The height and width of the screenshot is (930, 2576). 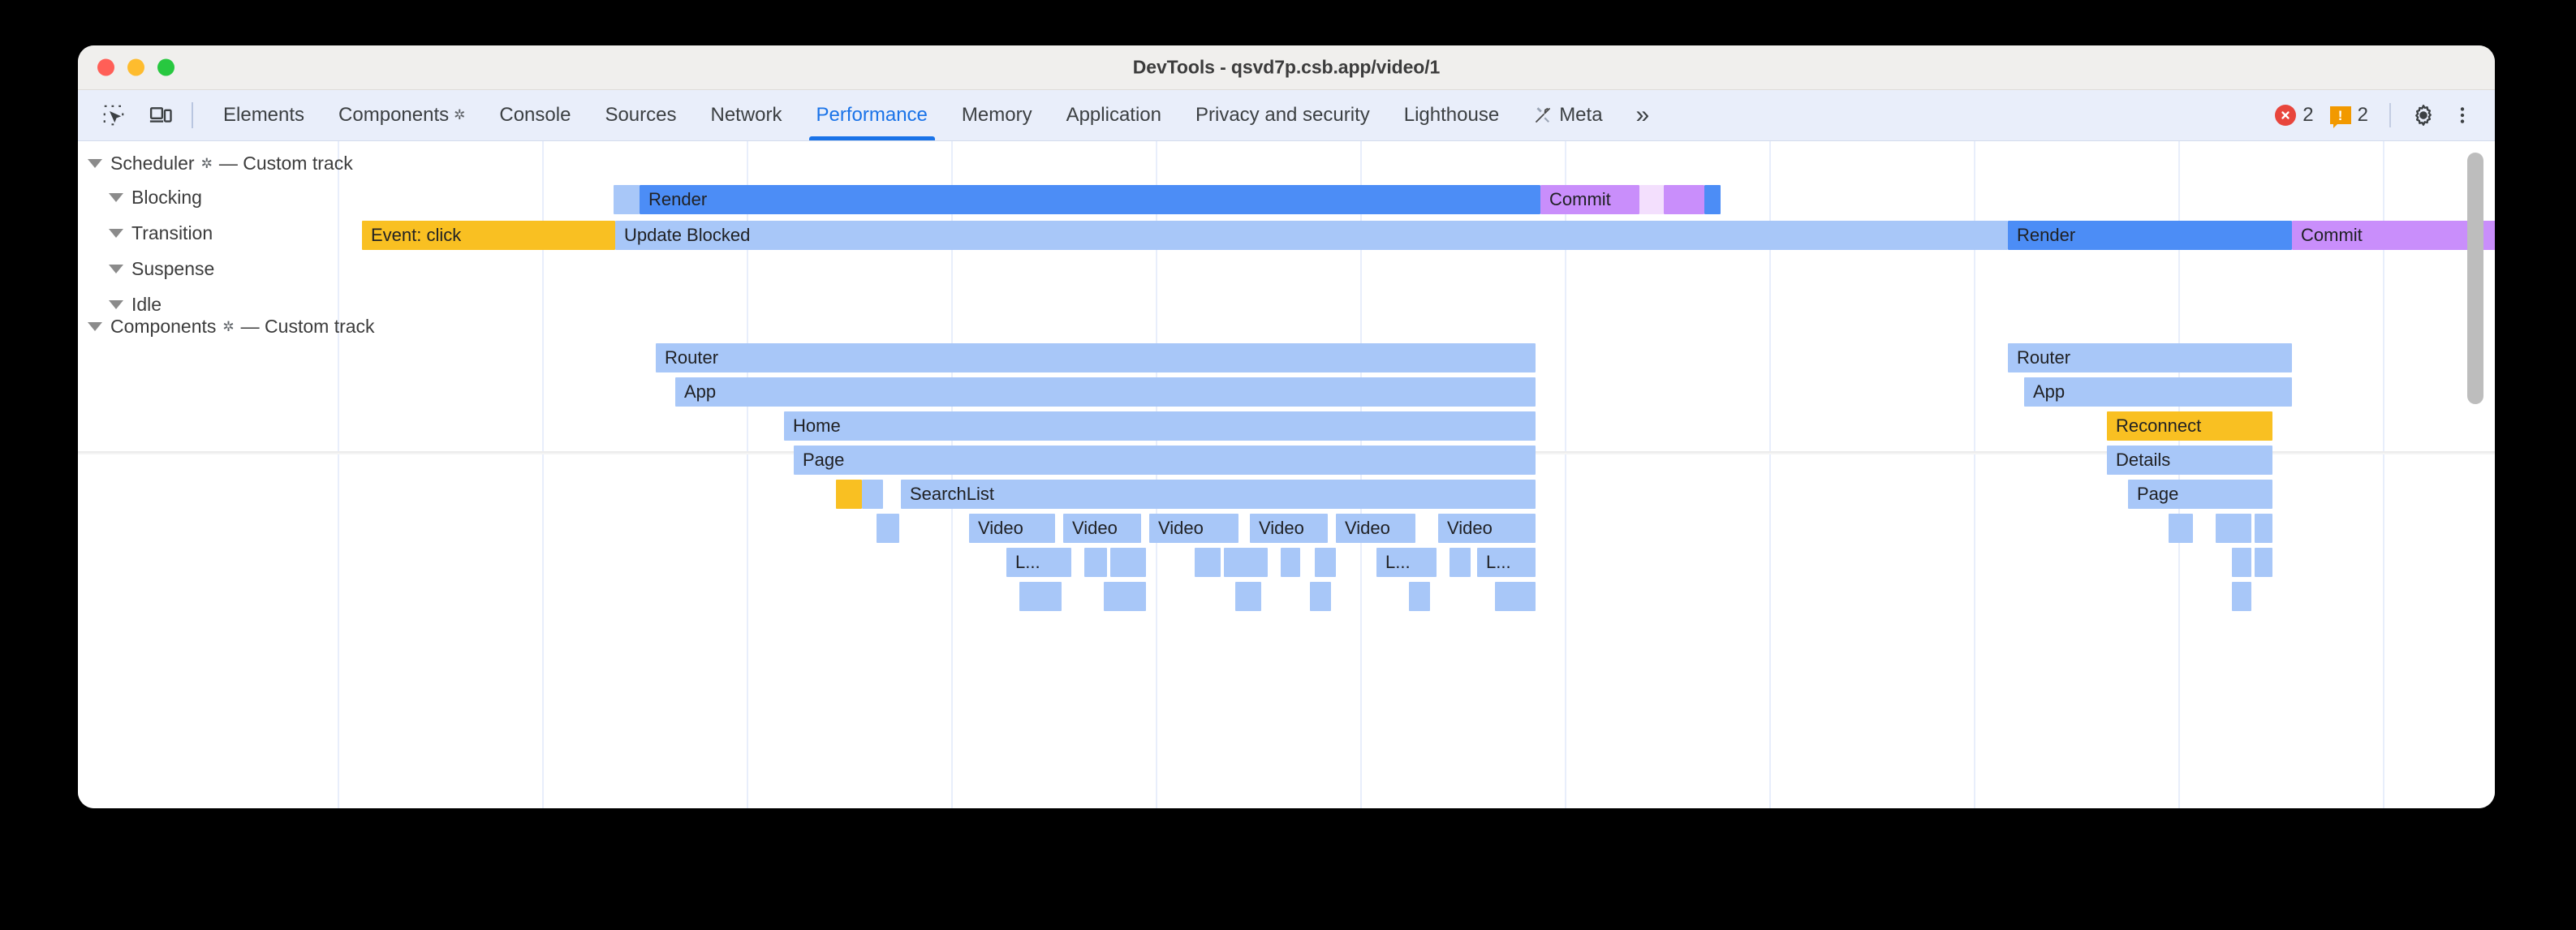 What do you see at coordinates (2150, 235) in the screenshot?
I see `flame-bar-transition: Render` at bounding box center [2150, 235].